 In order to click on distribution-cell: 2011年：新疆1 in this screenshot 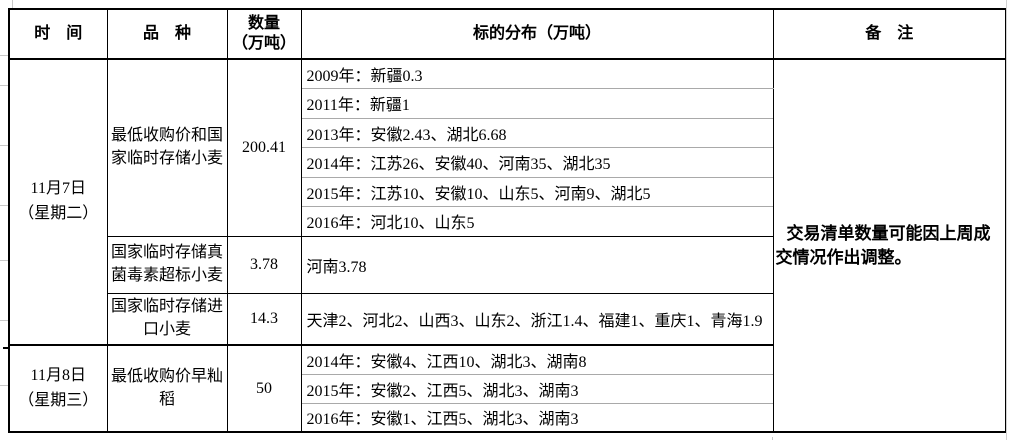, I will do `click(537, 103)`.